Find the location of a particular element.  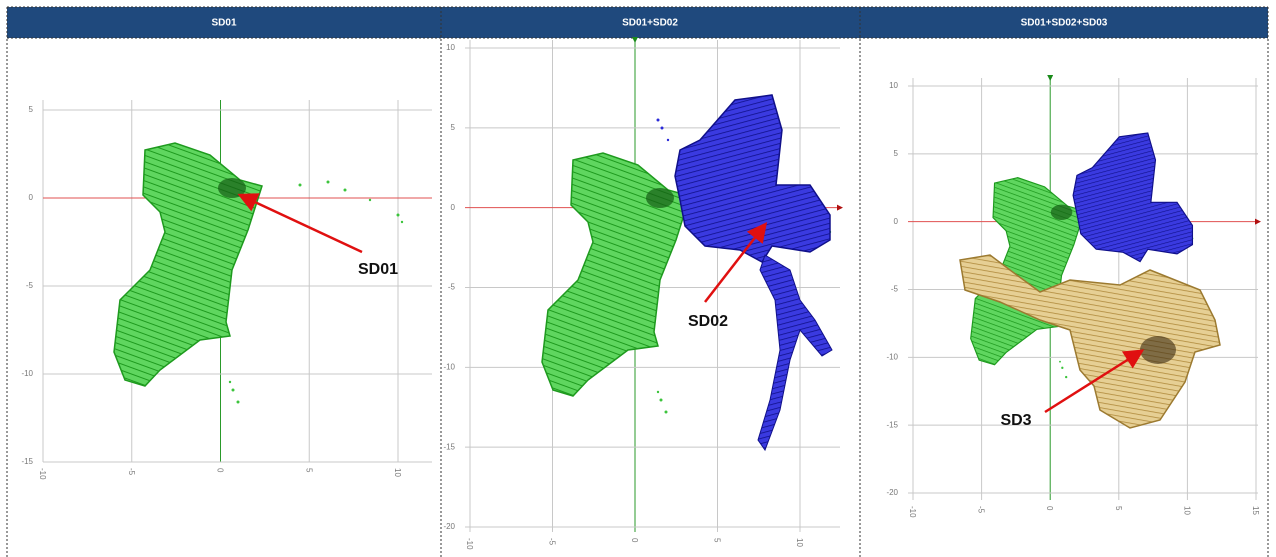

annotation: SD02 is located at coordinates (708, 321).